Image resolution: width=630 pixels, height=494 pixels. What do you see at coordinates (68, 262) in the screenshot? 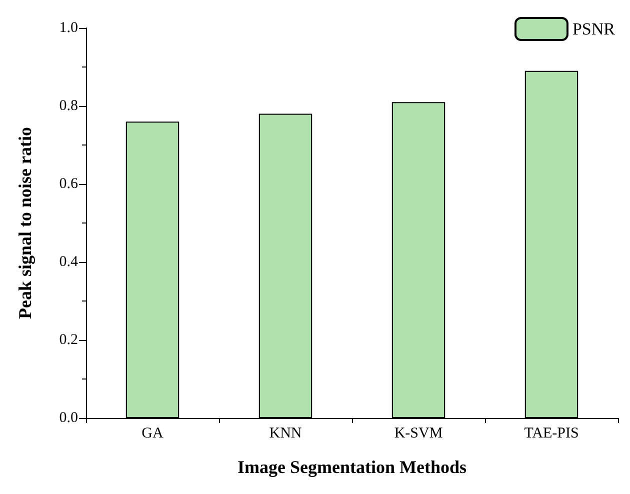
I see `y-tick-label: 0.4` at bounding box center [68, 262].